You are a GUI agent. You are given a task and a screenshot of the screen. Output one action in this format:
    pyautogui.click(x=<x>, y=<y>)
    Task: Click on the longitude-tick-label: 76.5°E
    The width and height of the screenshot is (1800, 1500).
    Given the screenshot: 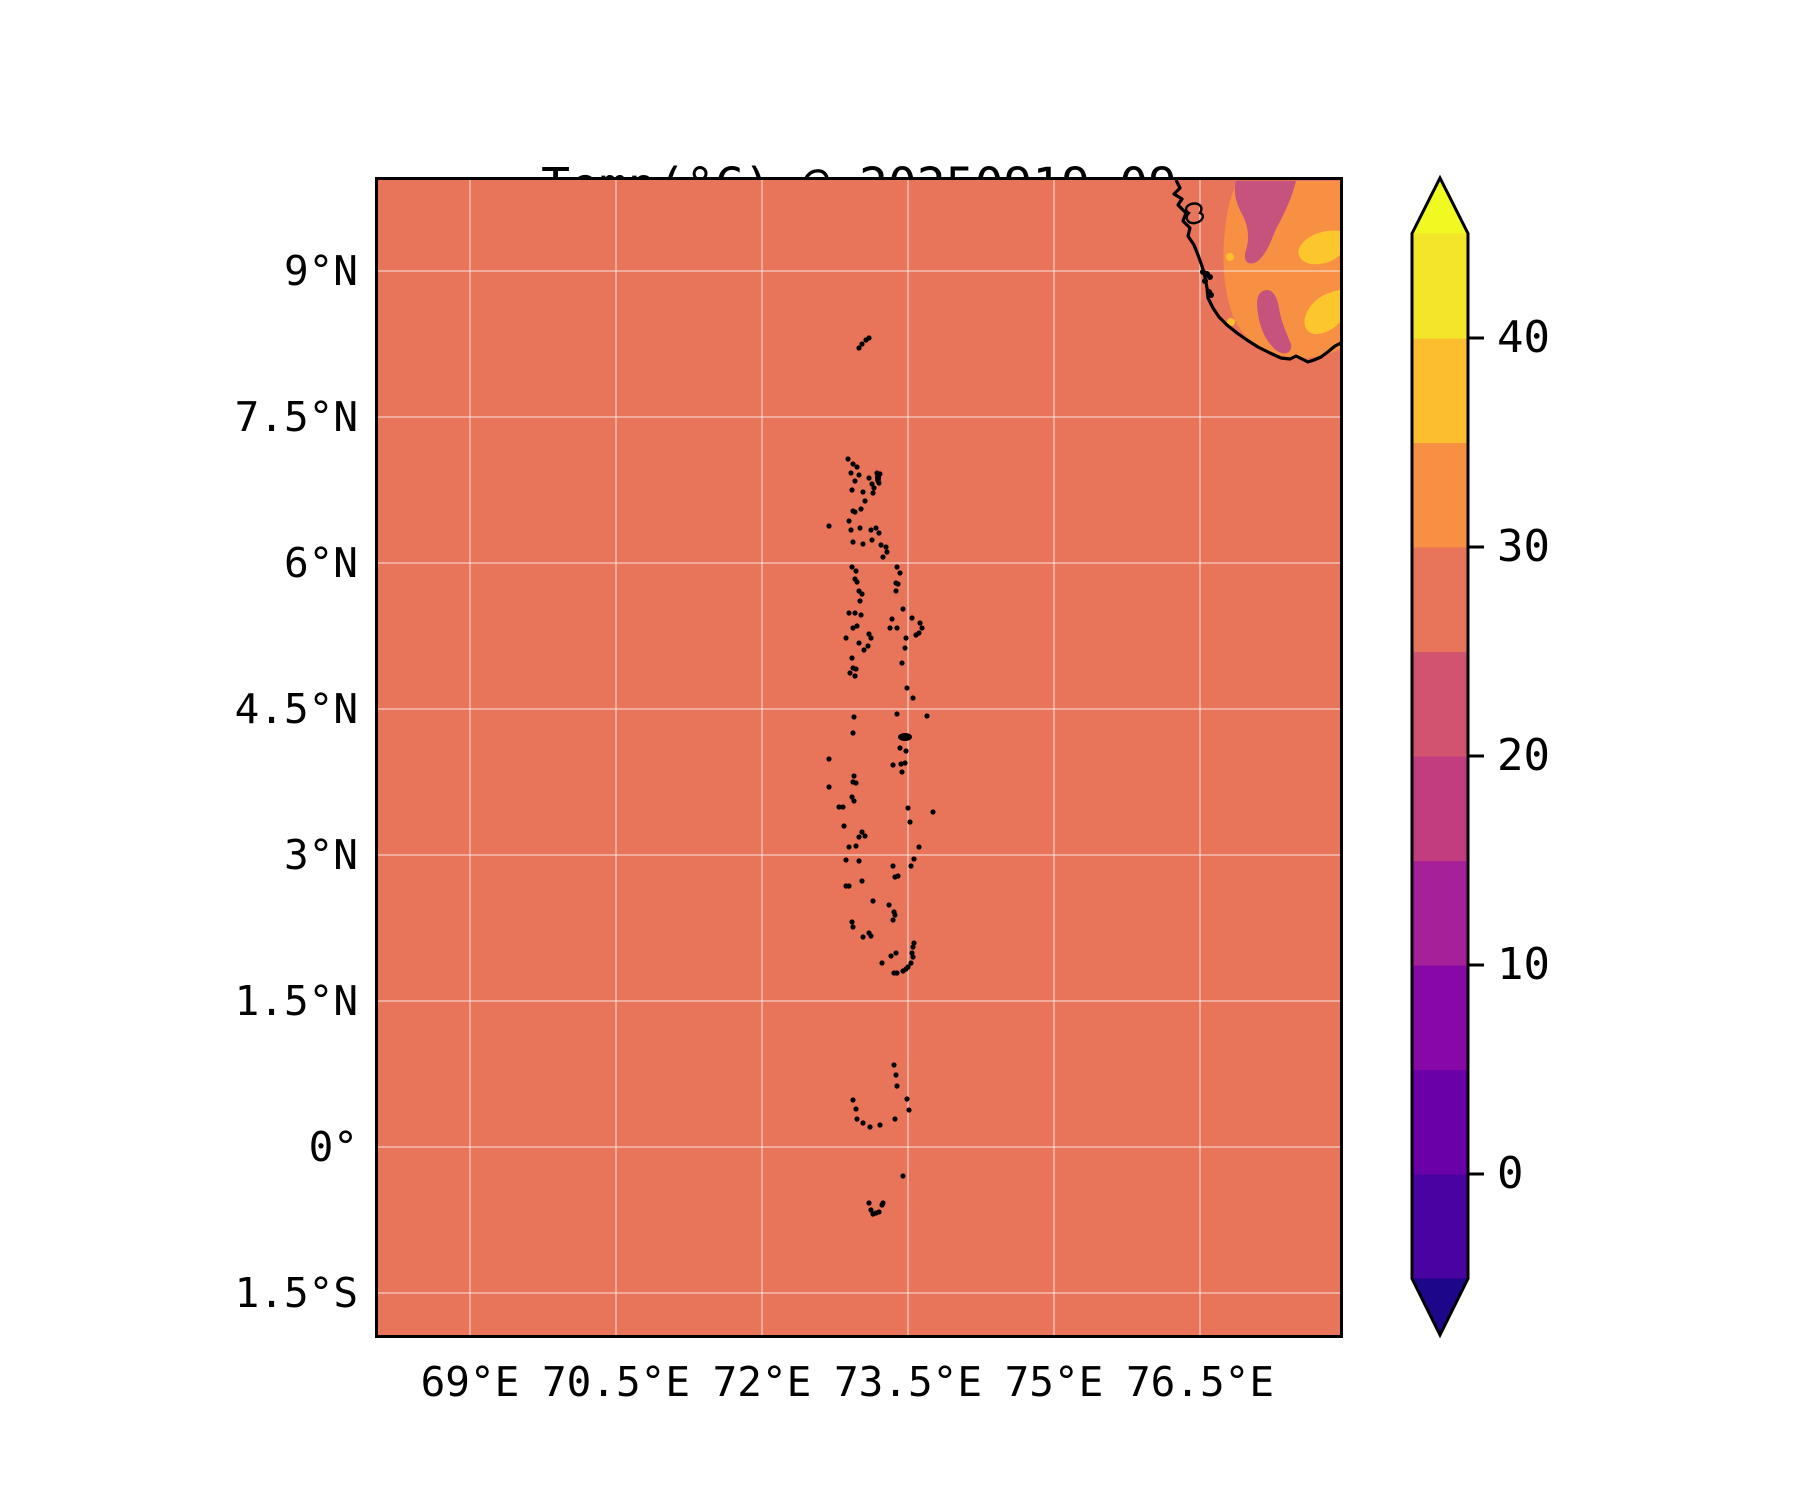 What is the action you would take?
    pyautogui.click(x=1200, y=1382)
    